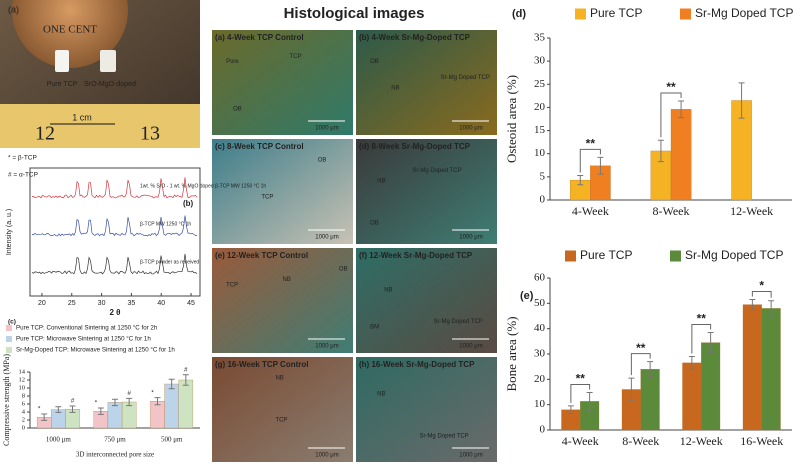 This screenshot has width=800, height=466. What do you see at coordinates (62, 84) in the screenshot?
I see `sample-label: Pure TCP` at bounding box center [62, 84].